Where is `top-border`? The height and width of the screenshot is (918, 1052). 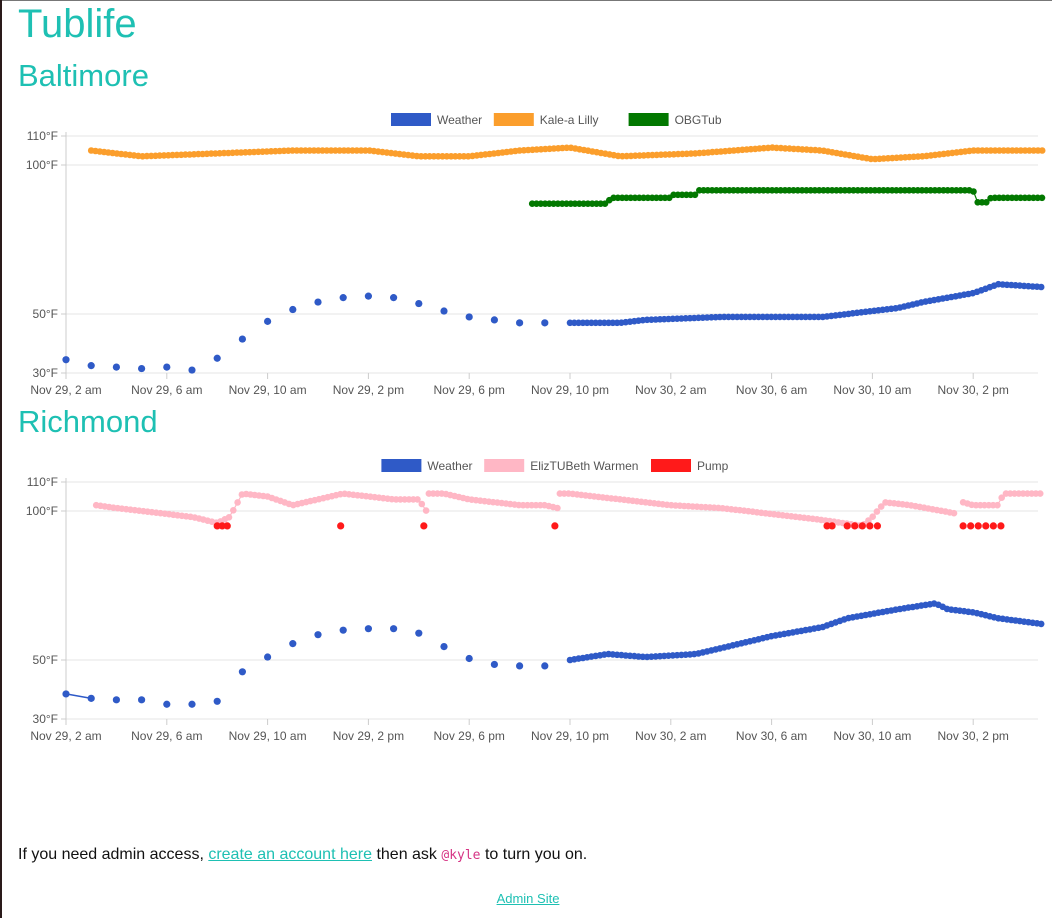
top-border is located at coordinates (527, 0).